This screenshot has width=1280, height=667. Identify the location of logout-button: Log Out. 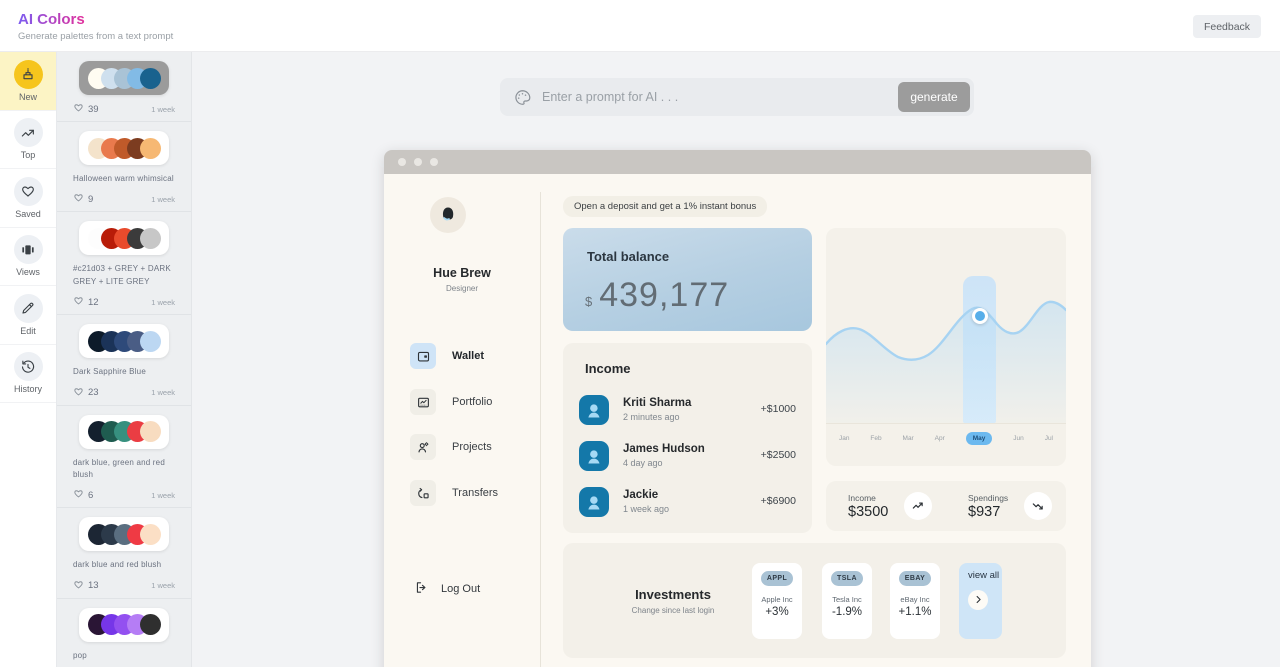
(447, 589).